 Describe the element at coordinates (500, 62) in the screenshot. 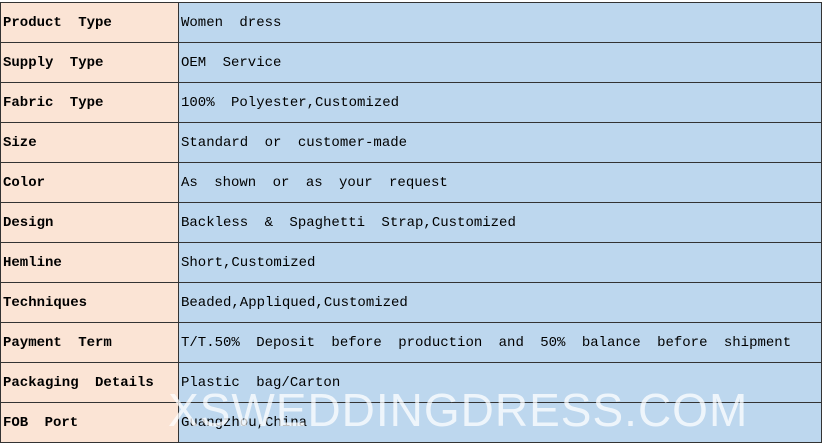

I see `row-value: OEM Service` at that location.